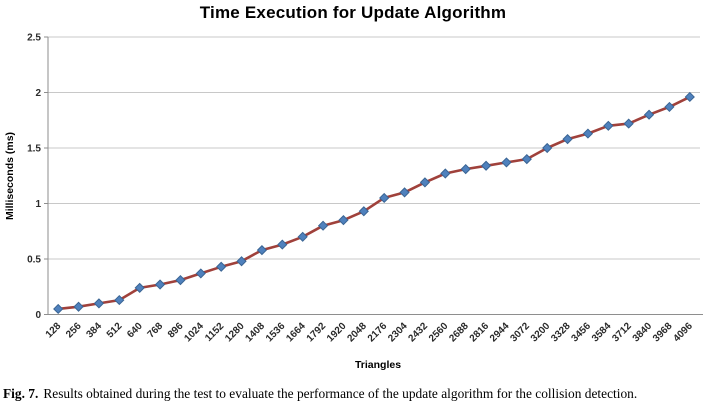  Describe the element at coordinates (34, 38) in the screenshot. I see `y-tick-label: 2.5` at that location.